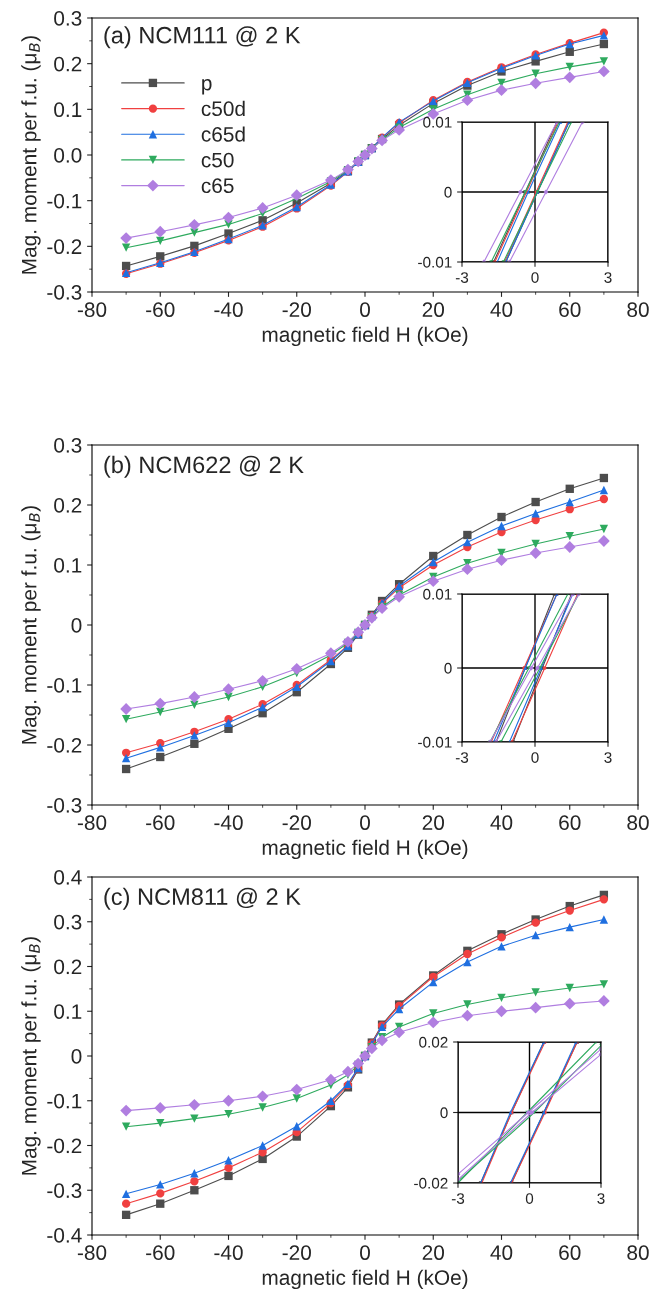  What do you see at coordinates (204, 466) in the screenshot?
I see `chart-title: (b) NCM622 @ 2 K` at bounding box center [204, 466].